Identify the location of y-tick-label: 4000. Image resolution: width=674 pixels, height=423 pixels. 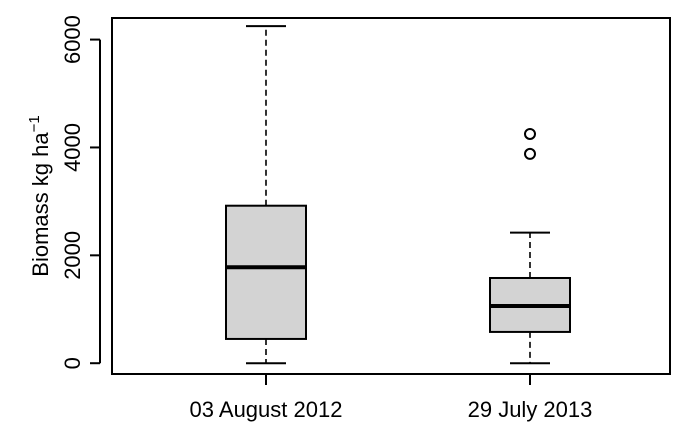
(72, 147).